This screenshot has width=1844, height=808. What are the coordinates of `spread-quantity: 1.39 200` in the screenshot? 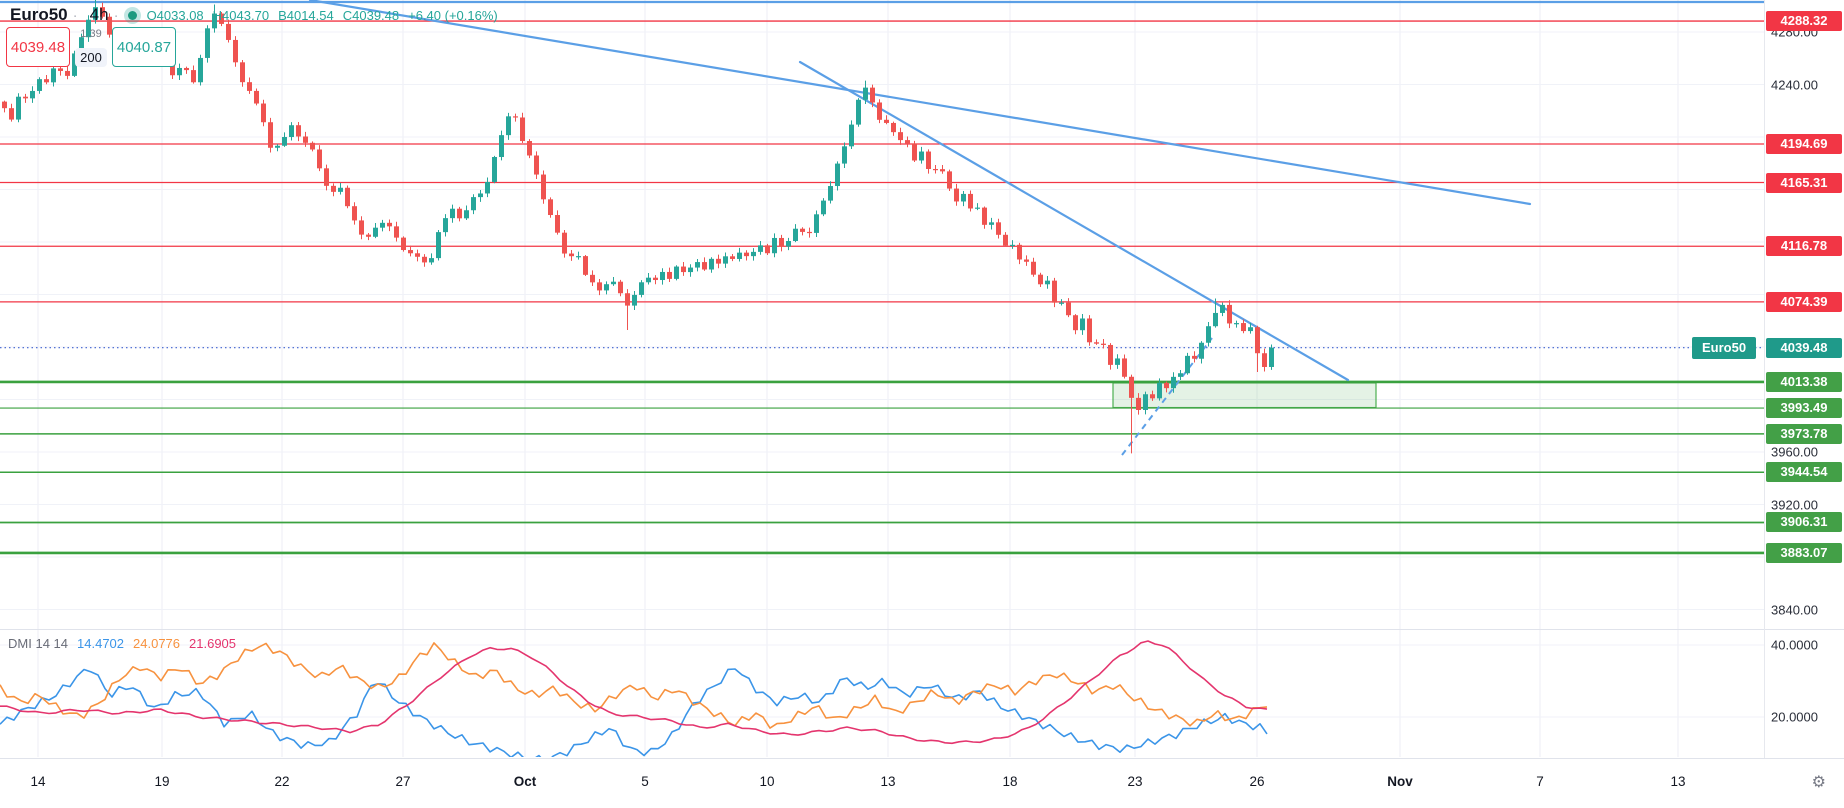 It's located at (91, 47).